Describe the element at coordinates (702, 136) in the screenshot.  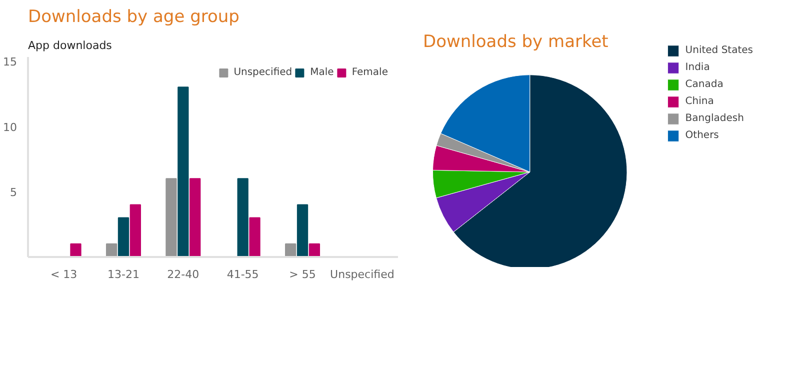
I see `legend-label: Others` at that location.